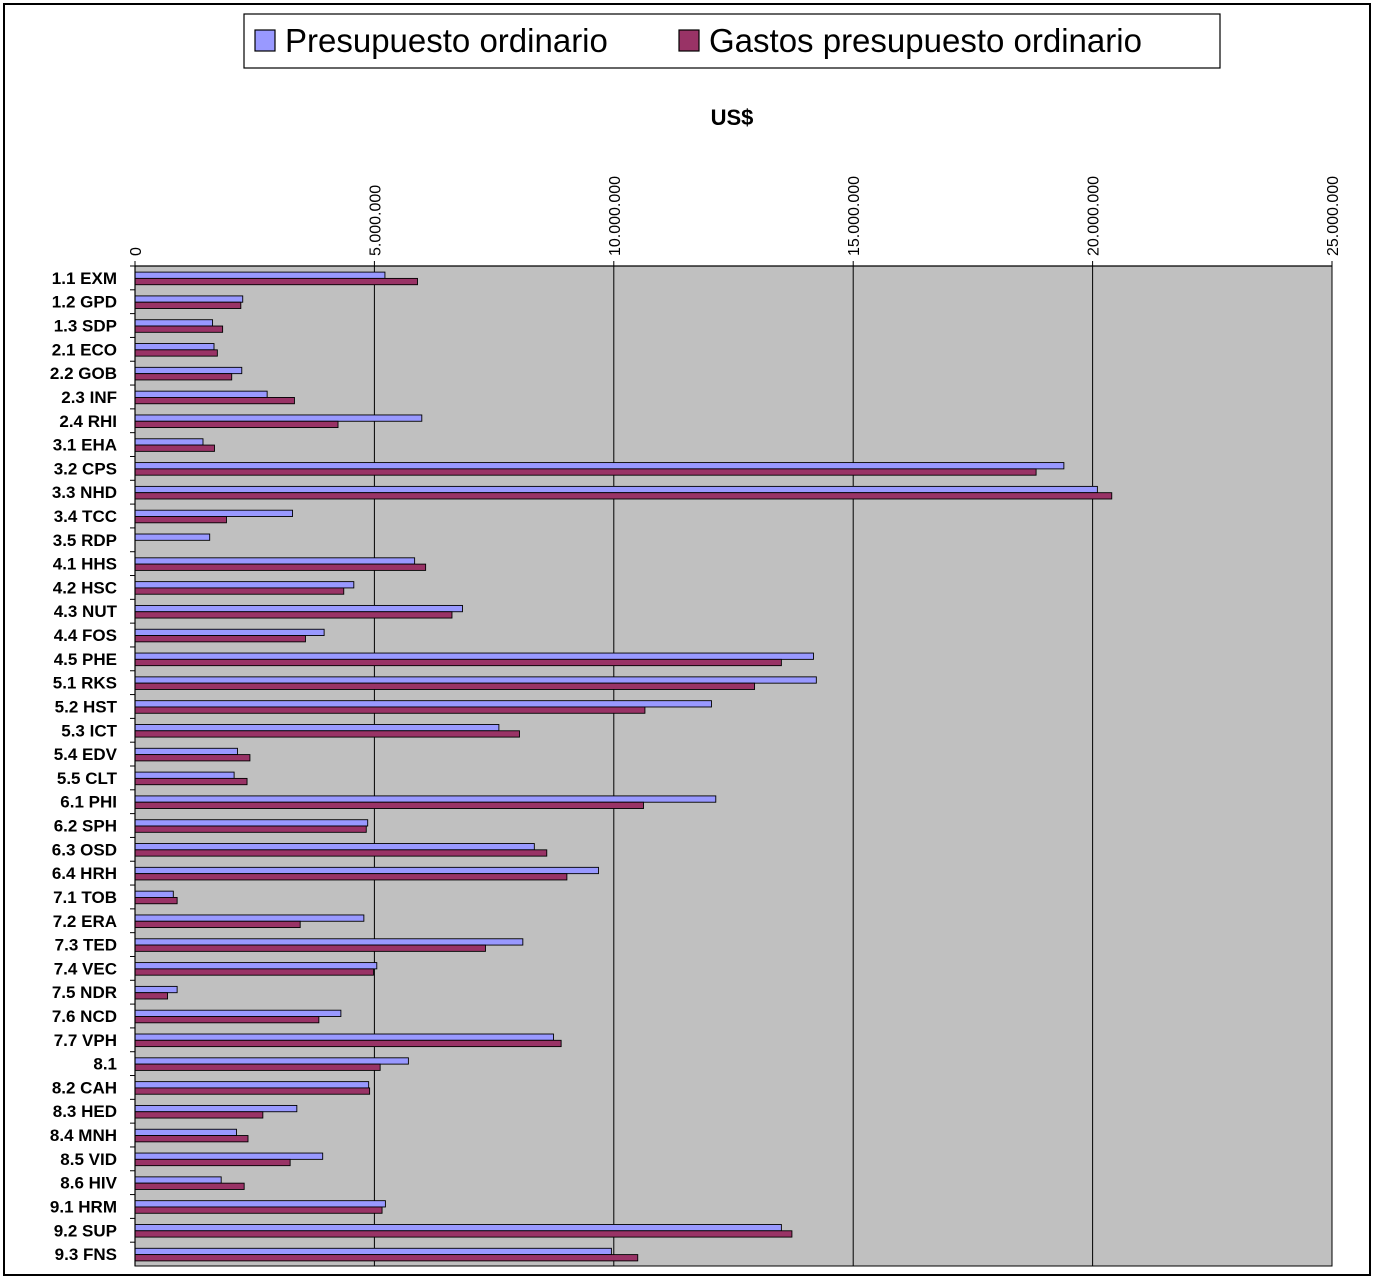  I want to click on category-label: 3.4 TCC, so click(85, 516).